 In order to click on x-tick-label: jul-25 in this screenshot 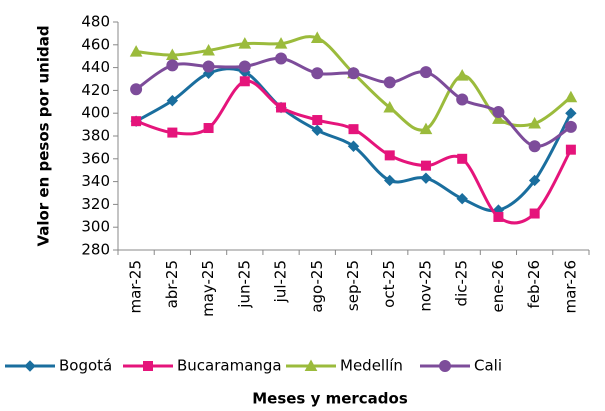, I will do `click(281, 281)`.